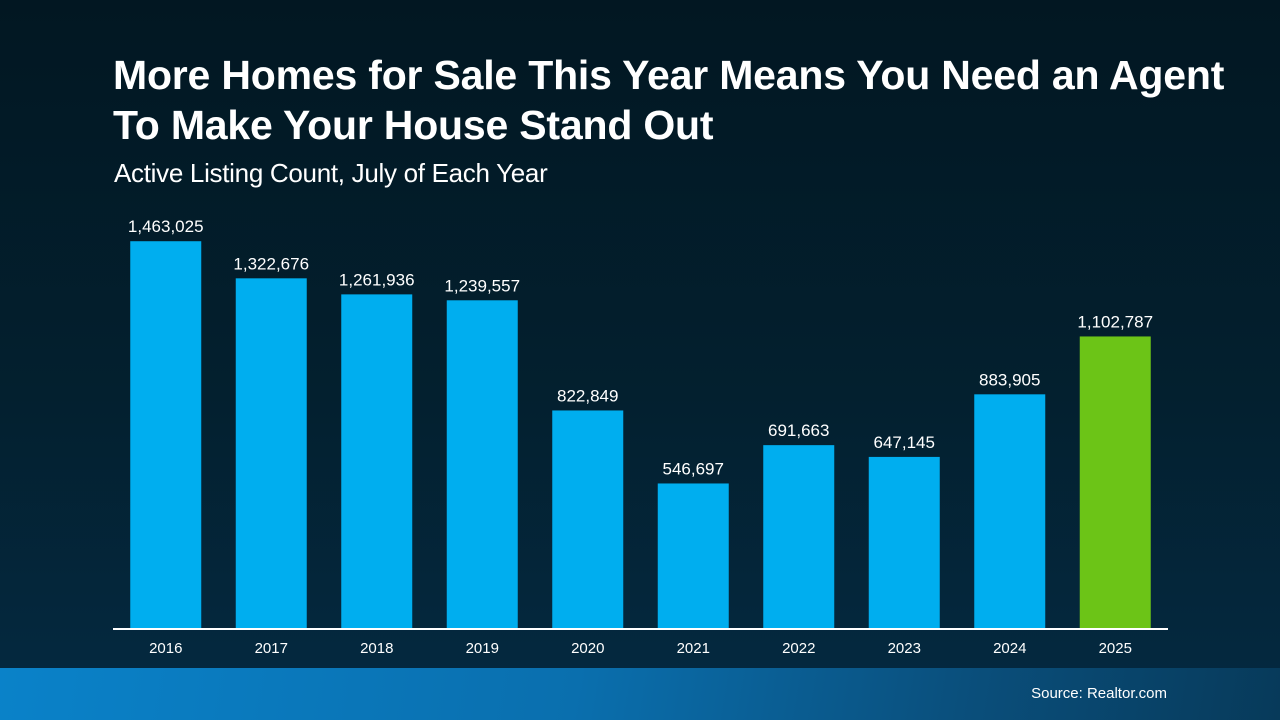 The width and height of the screenshot is (1280, 720). What do you see at coordinates (798, 430) in the screenshot?
I see `data-label: 691,663` at bounding box center [798, 430].